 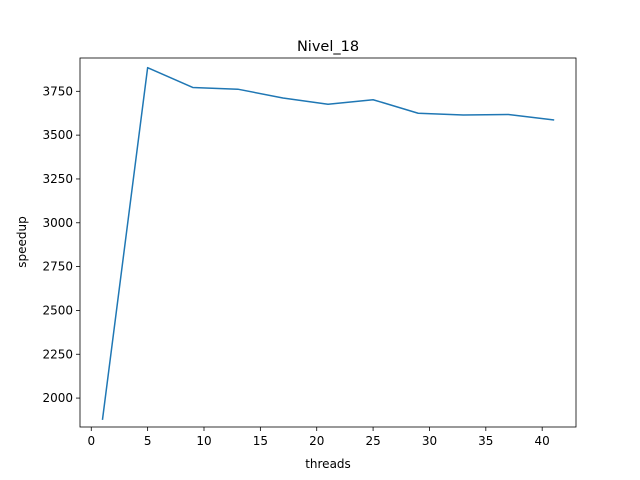 What do you see at coordinates (57, 398) in the screenshot?
I see `y-tick-label: 2000` at bounding box center [57, 398].